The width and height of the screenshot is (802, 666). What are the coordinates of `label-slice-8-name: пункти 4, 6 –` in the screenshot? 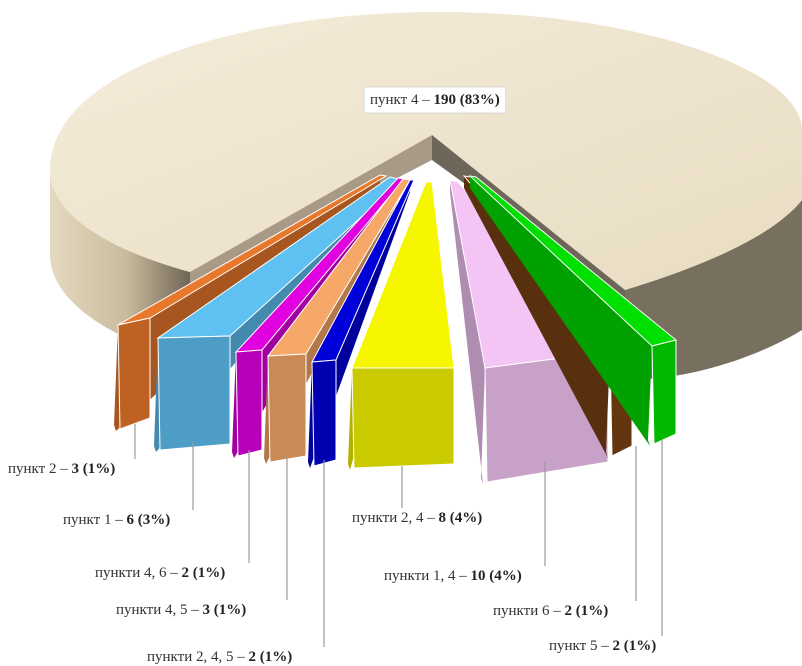 It's located at (138, 573).